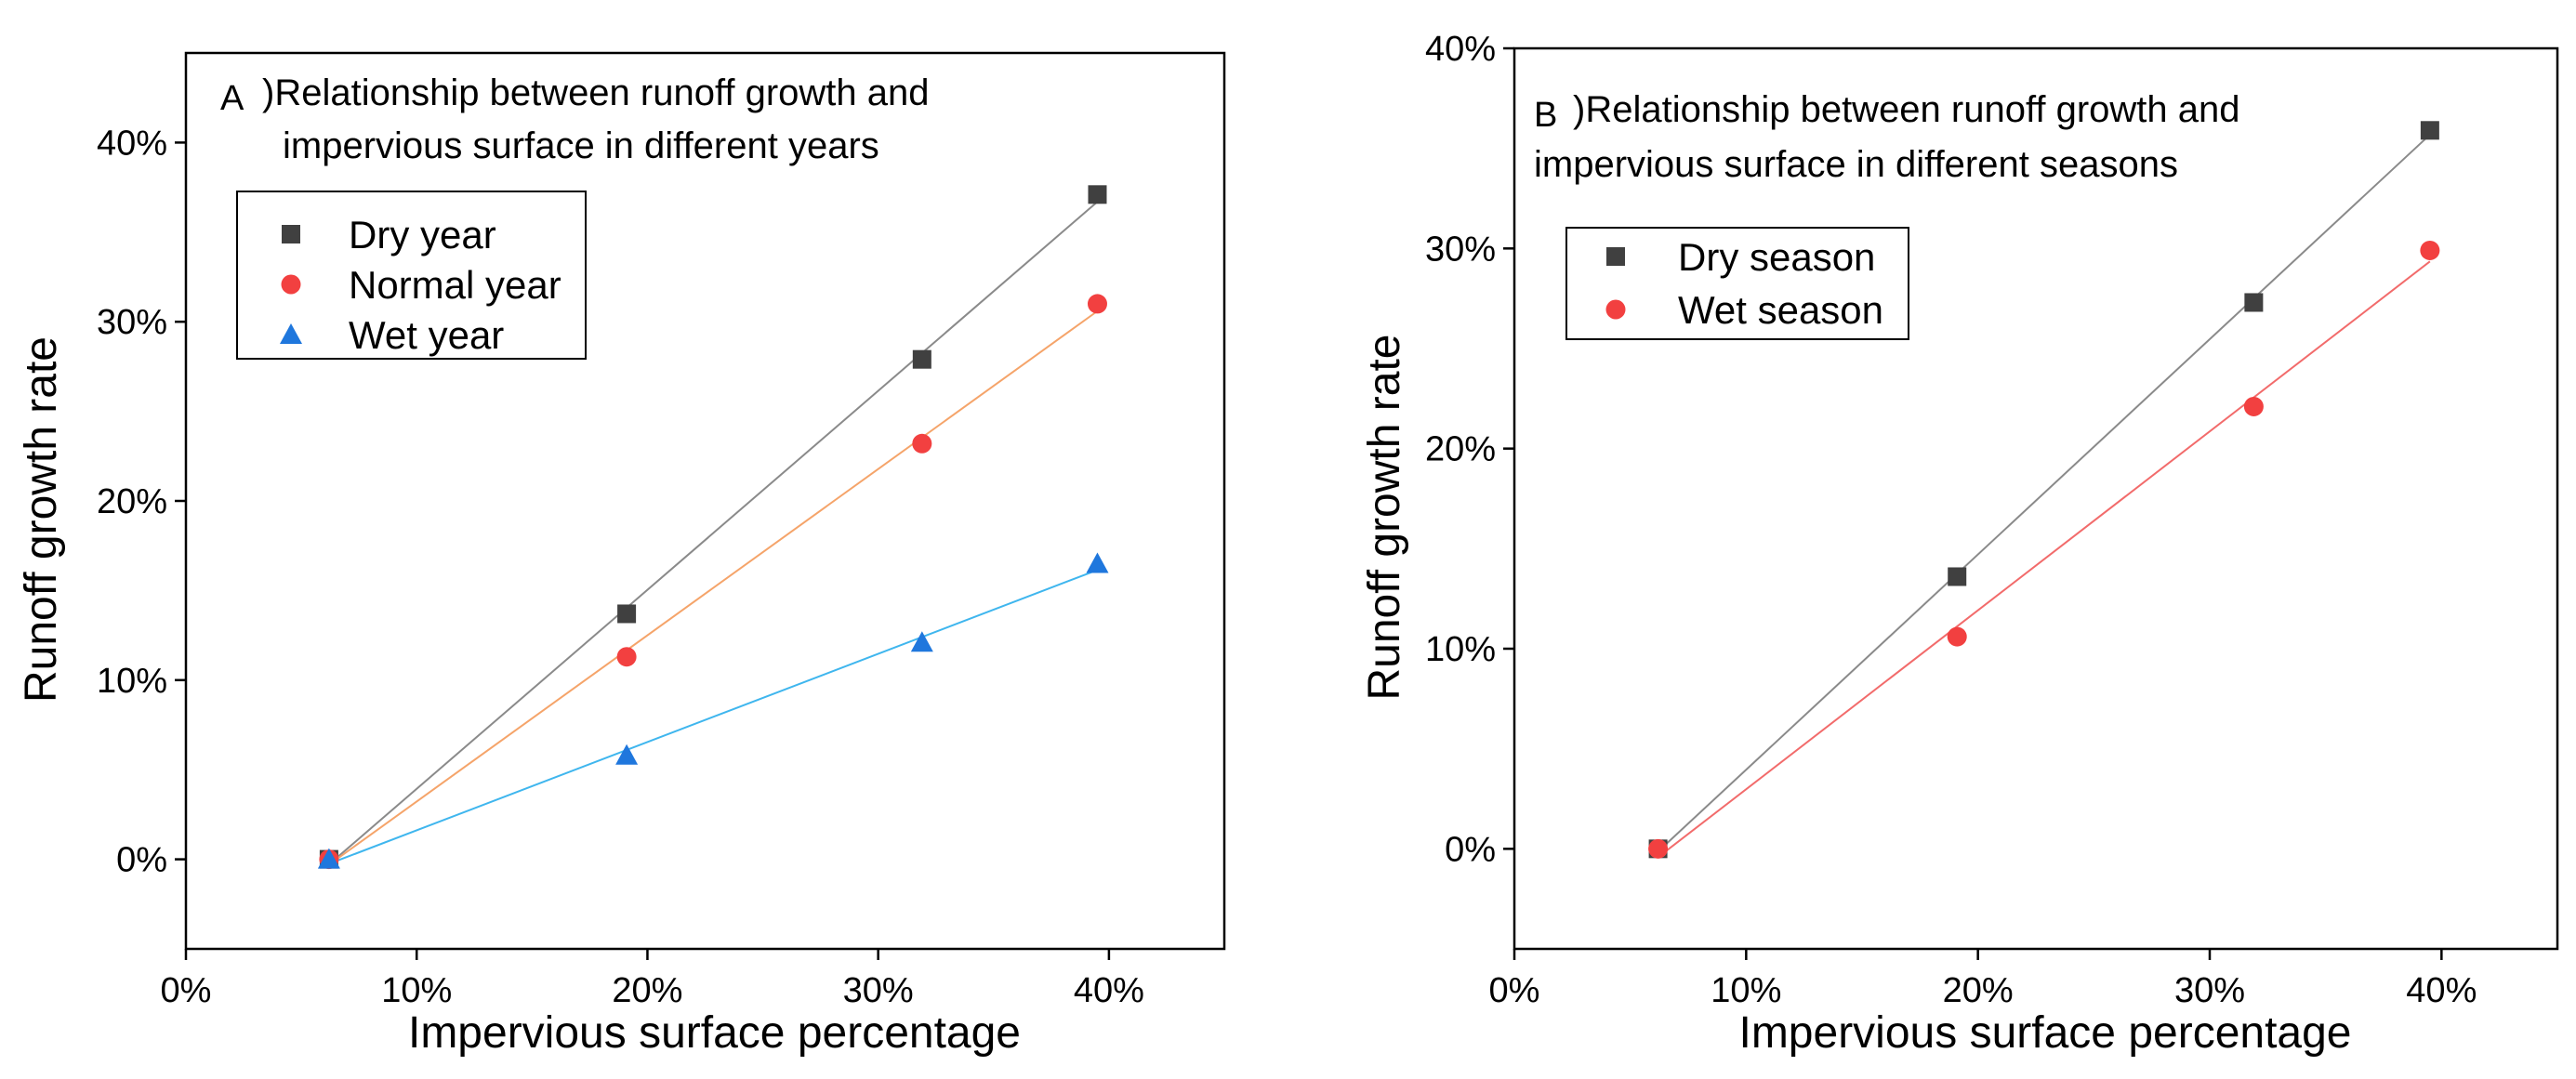  Describe the element at coordinates (422, 235) in the screenshot. I see `legend-label-dry-year: Dry year` at that location.